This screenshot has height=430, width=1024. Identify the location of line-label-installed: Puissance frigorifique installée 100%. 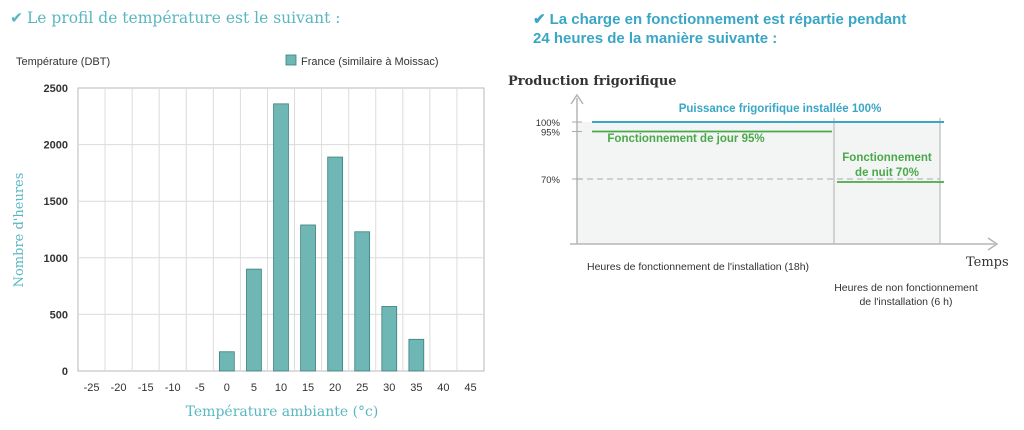
(780, 109).